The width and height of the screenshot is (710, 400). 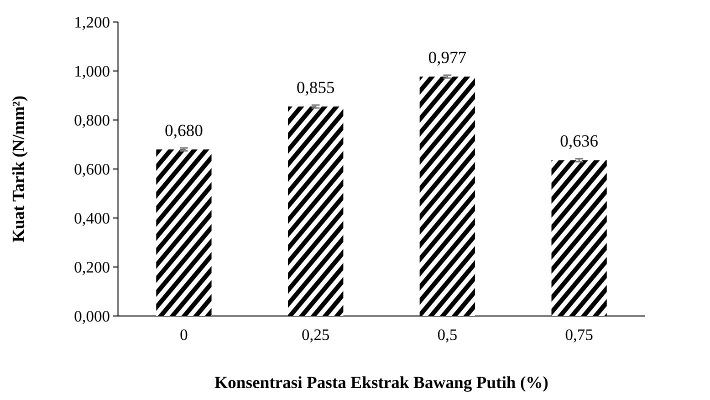 I want to click on y-tick-label: 0,600, so click(x=92, y=170).